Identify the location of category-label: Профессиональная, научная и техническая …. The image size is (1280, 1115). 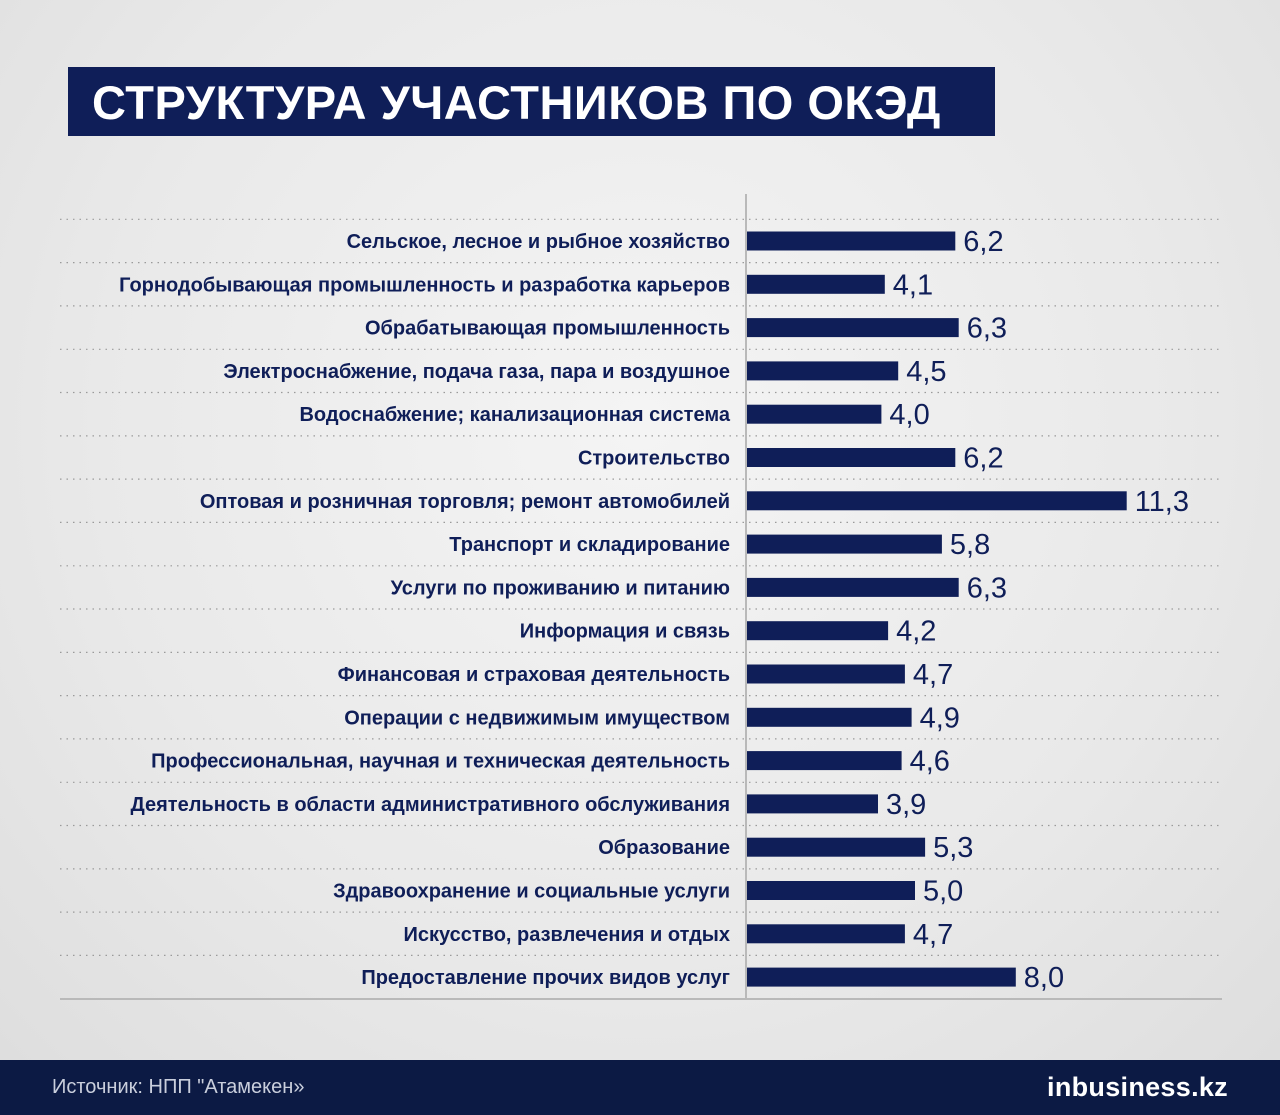
(440, 762).